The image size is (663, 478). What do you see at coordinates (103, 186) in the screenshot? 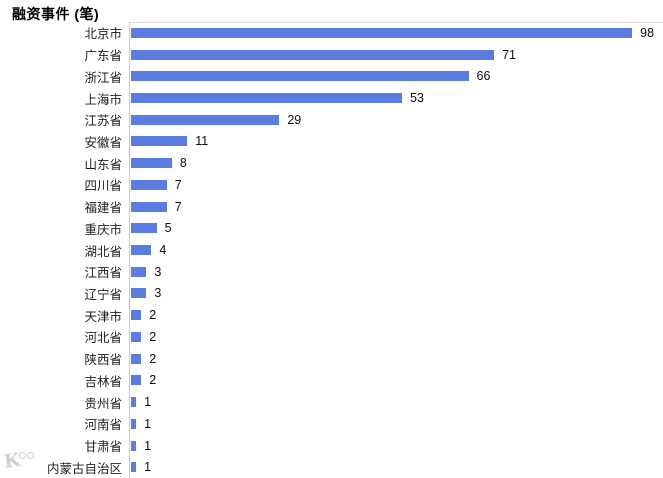
I see `category-label: 四川省` at bounding box center [103, 186].